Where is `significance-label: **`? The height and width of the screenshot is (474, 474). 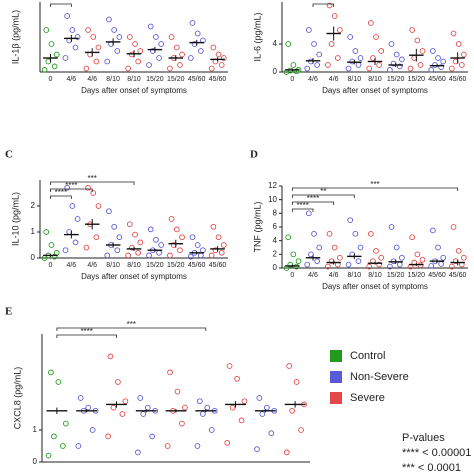 significance-label: ** is located at coordinates (323, 2).